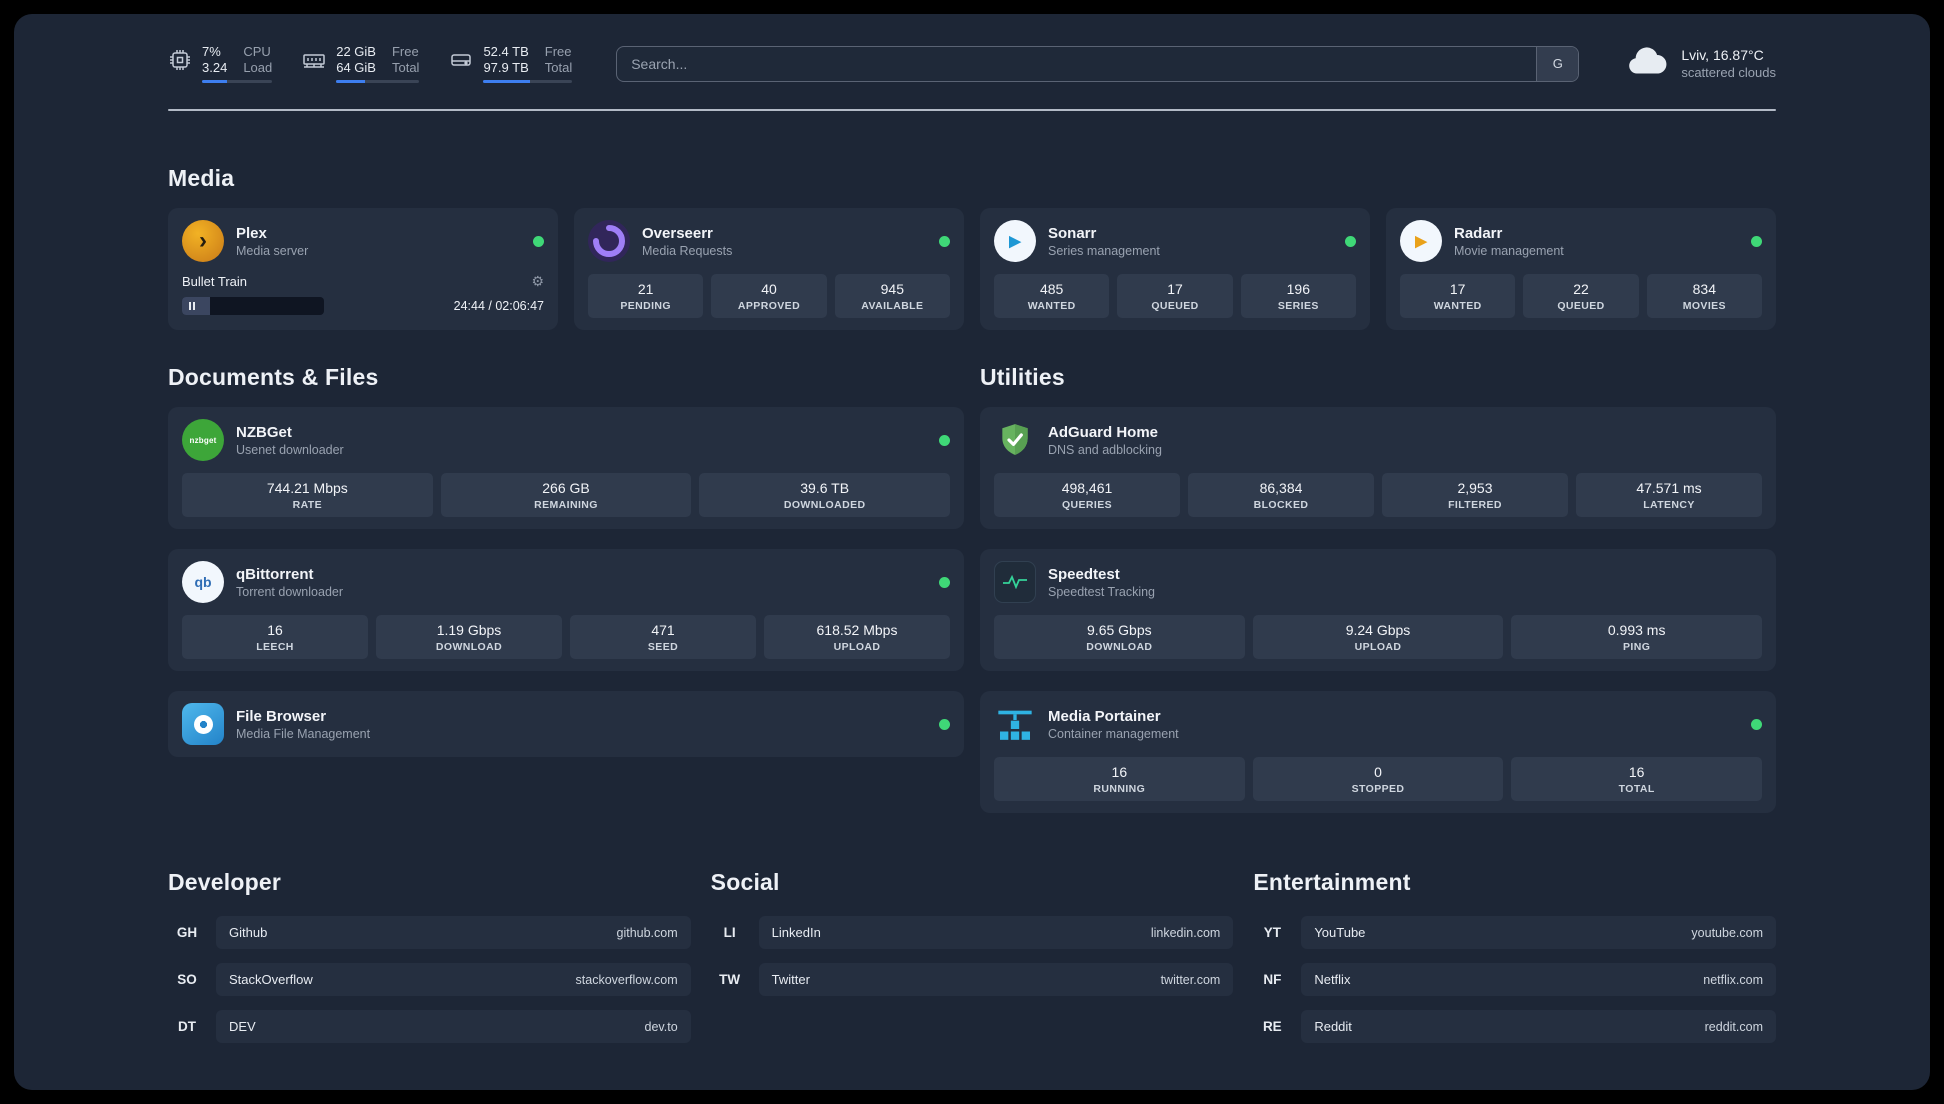 The width and height of the screenshot is (1944, 1104). I want to click on bookmark-row: YT YouTube youtube.com, so click(1514, 932).